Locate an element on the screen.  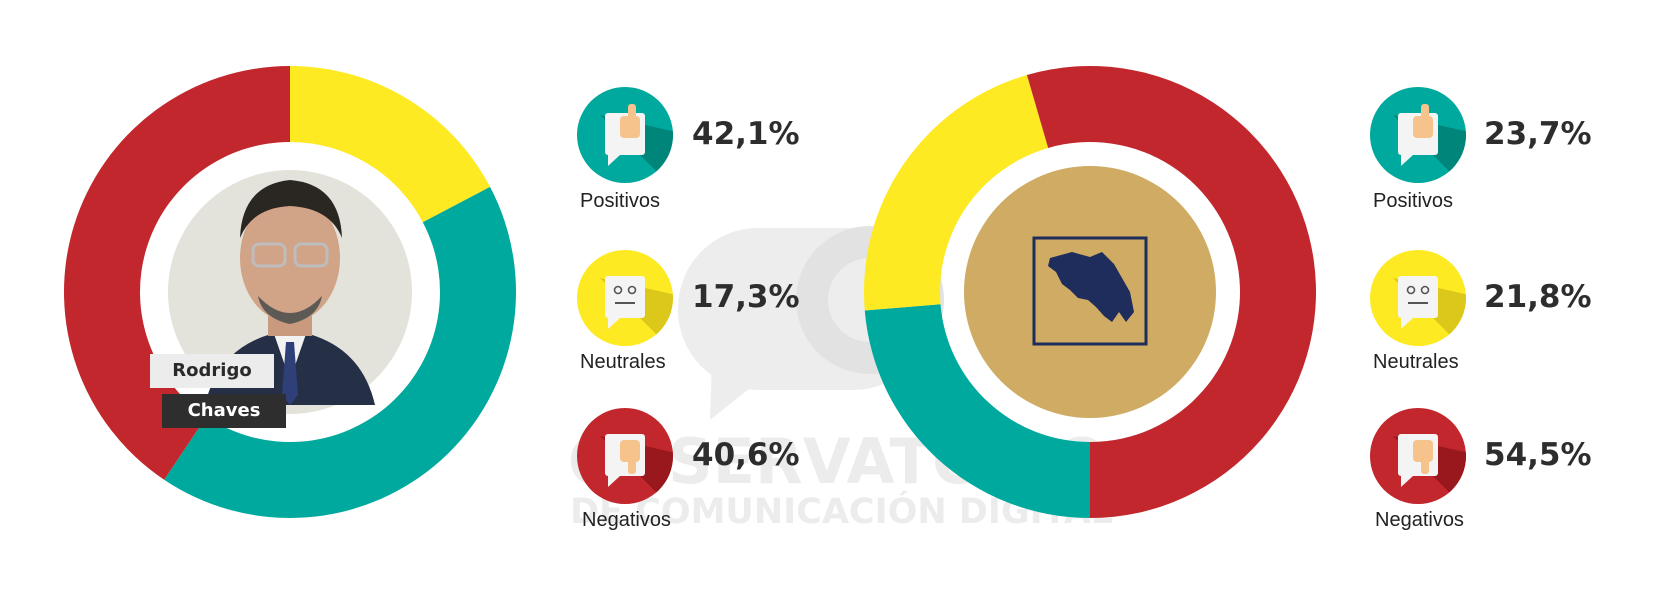
positive-thumbs-up-icon is located at coordinates (625, 135).